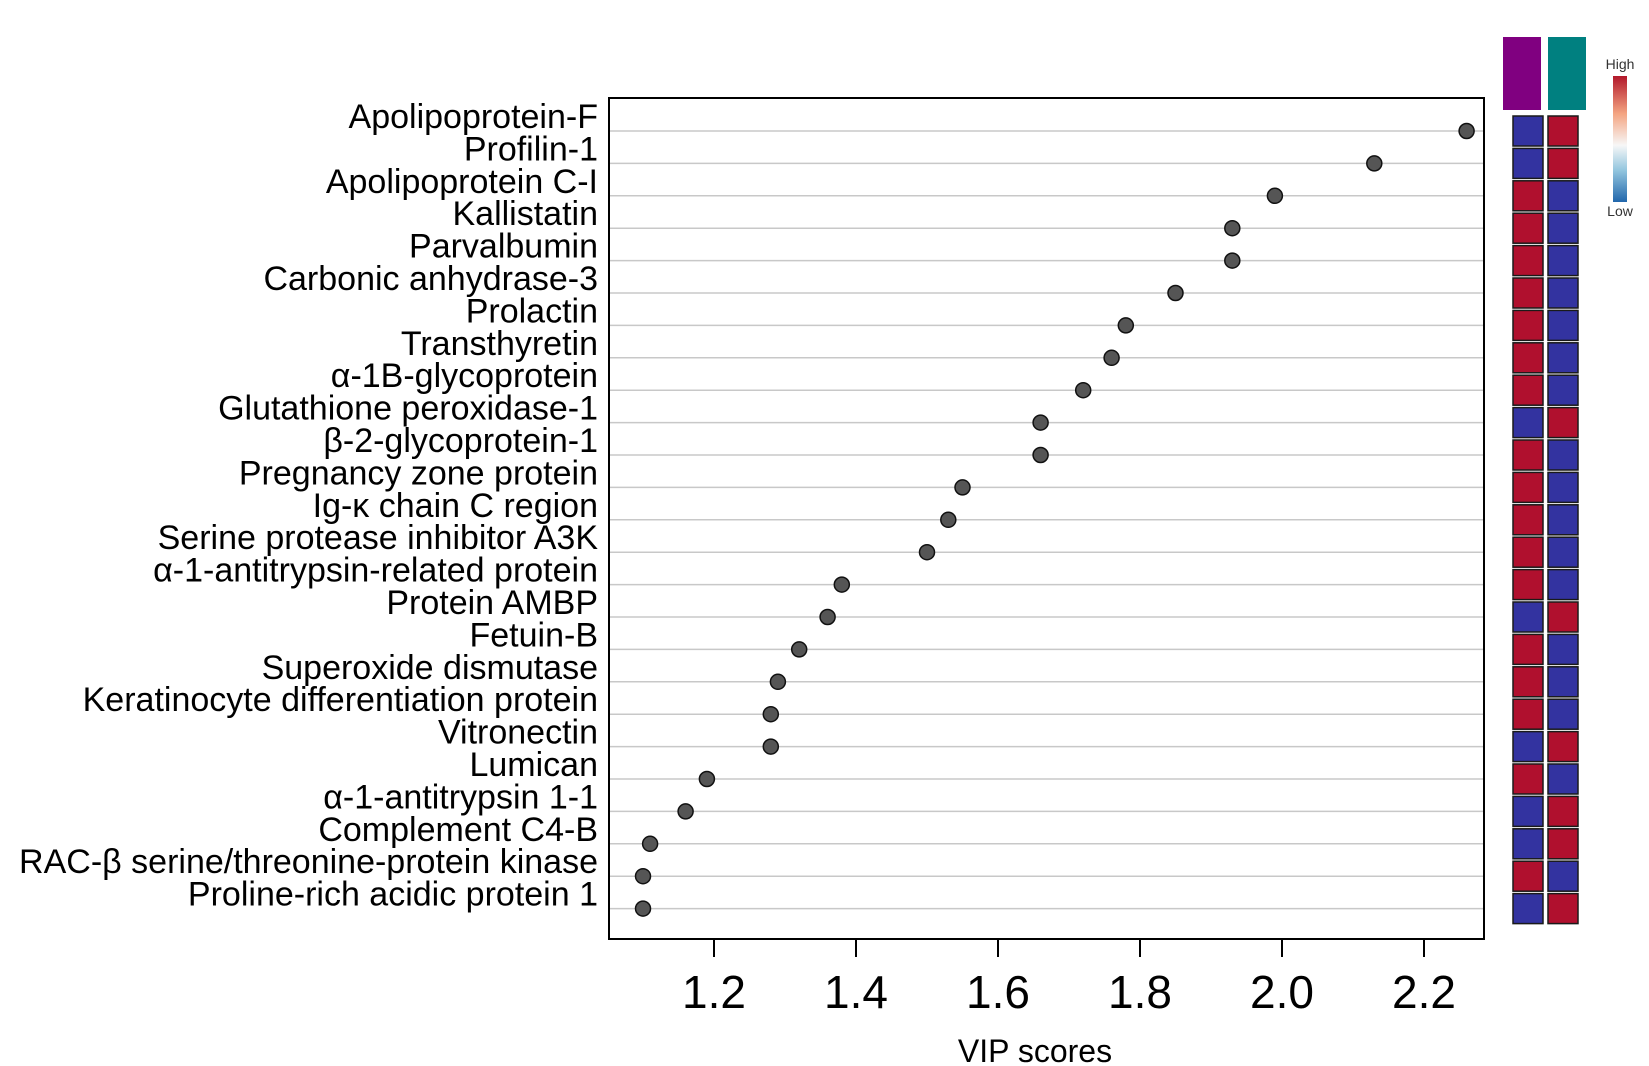 Image resolution: width=1649 pixels, height=1066 pixels. I want to click on protein-label: Transthyretin, so click(499, 344).